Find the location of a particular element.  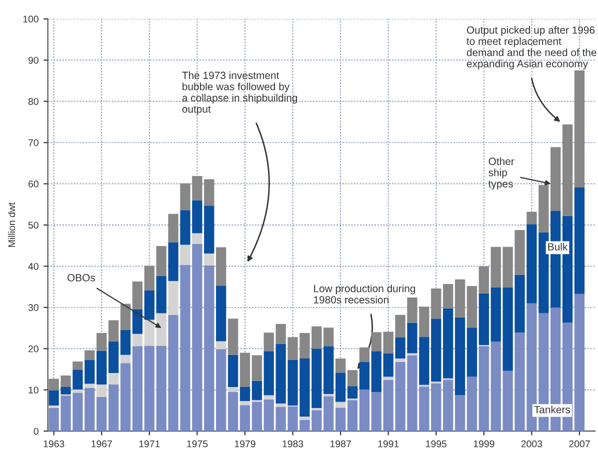

y-tick-label: 50 is located at coordinates (33, 225).